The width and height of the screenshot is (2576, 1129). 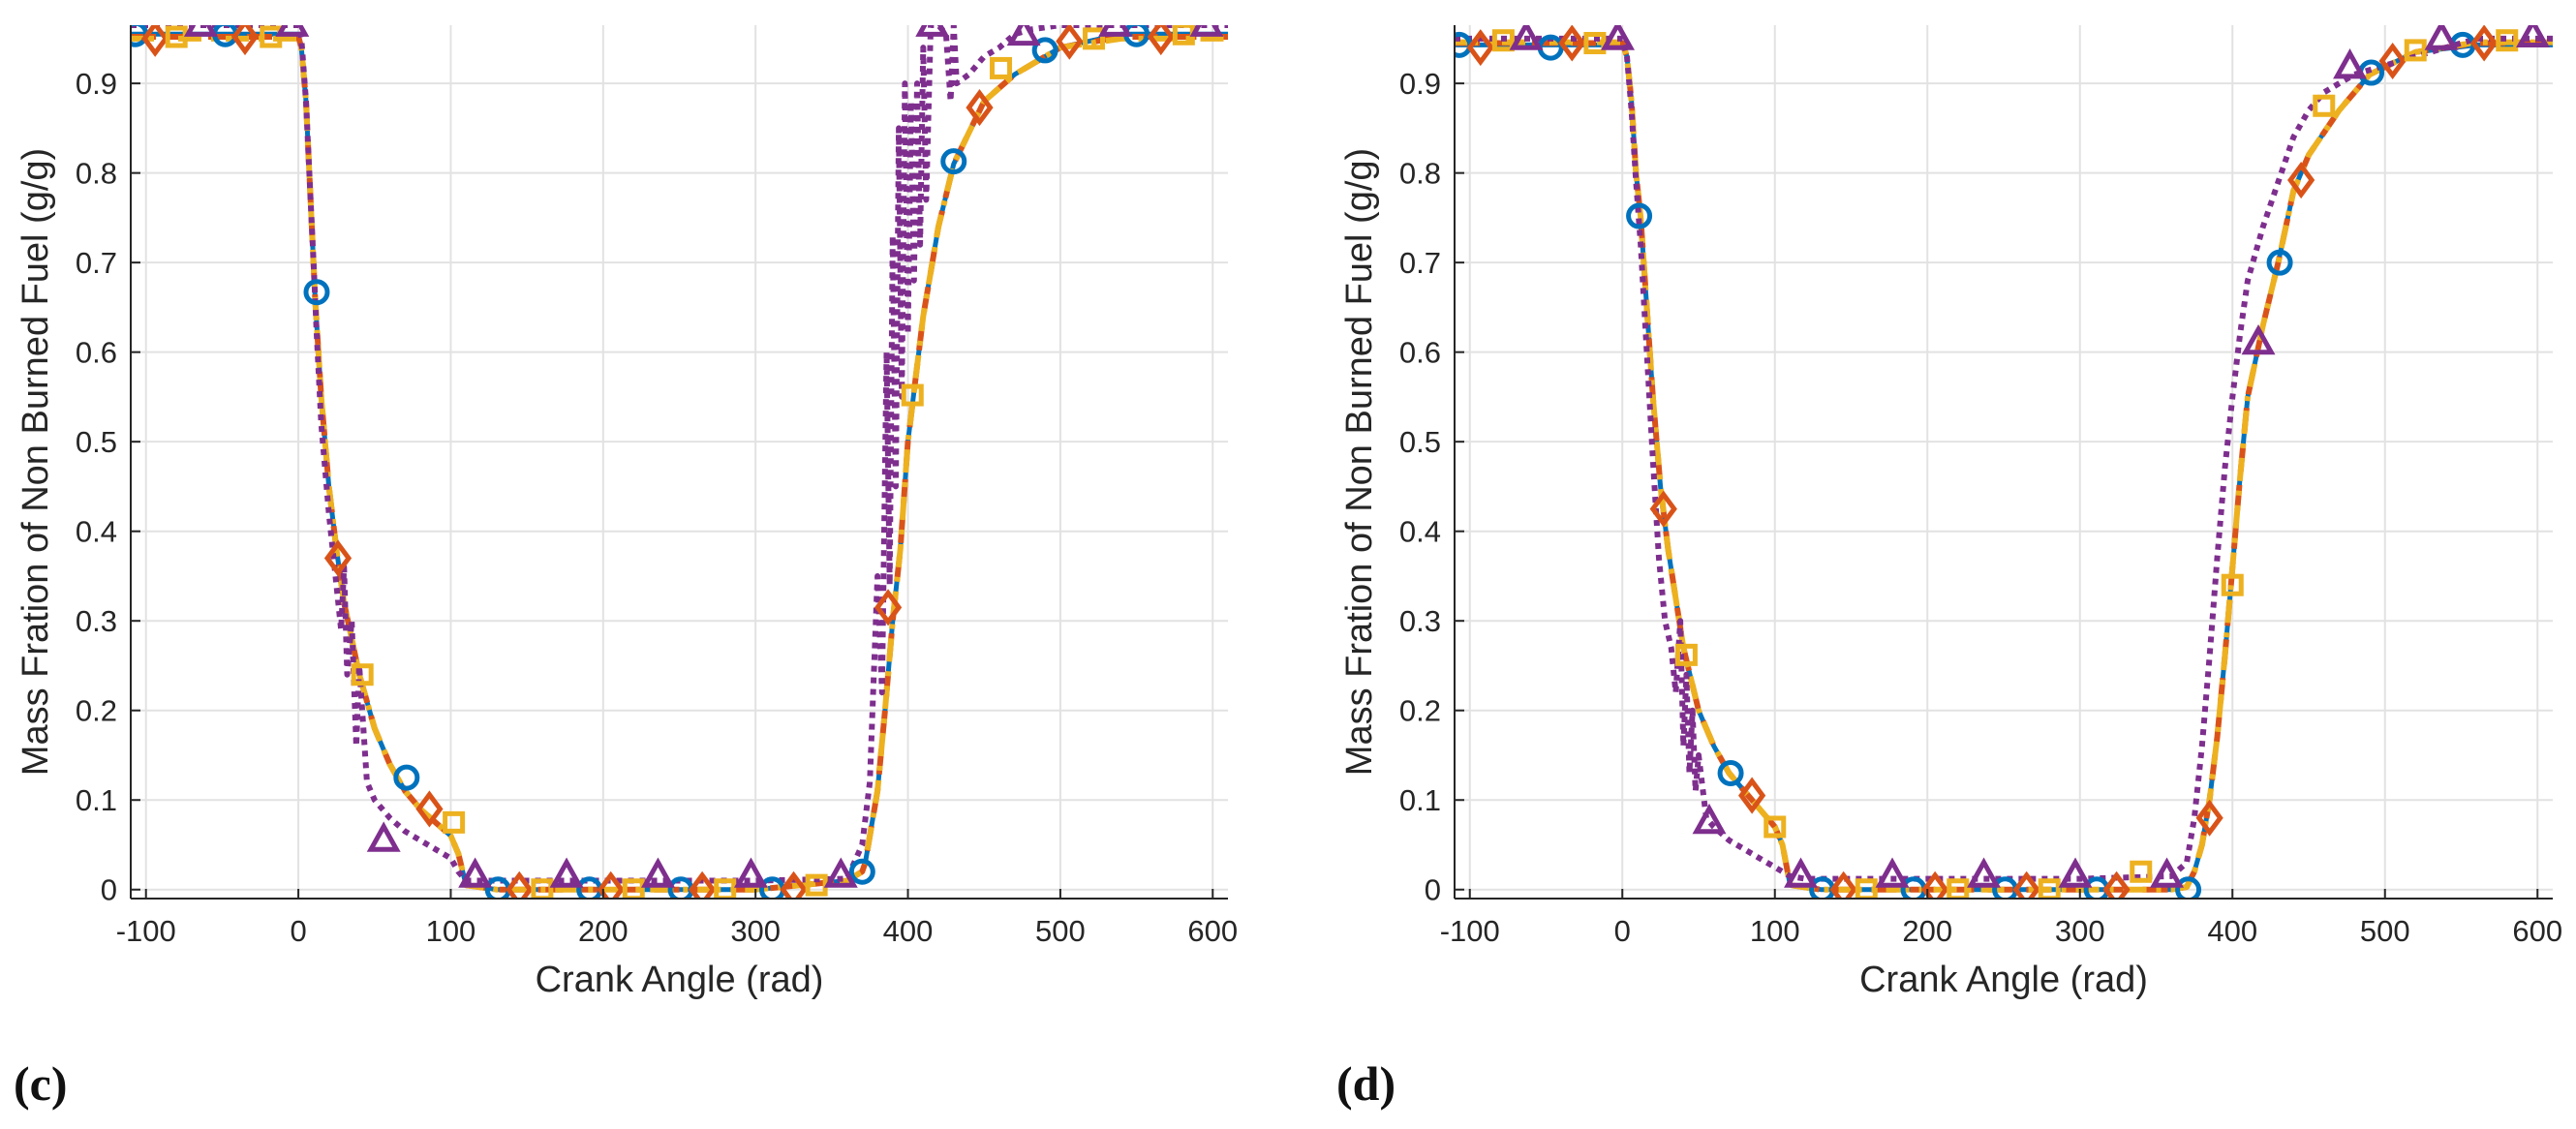 What do you see at coordinates (1420, 353) in the screenshot?
I see `y-tick-label: 0.6` at bounding box center [1420, 353].